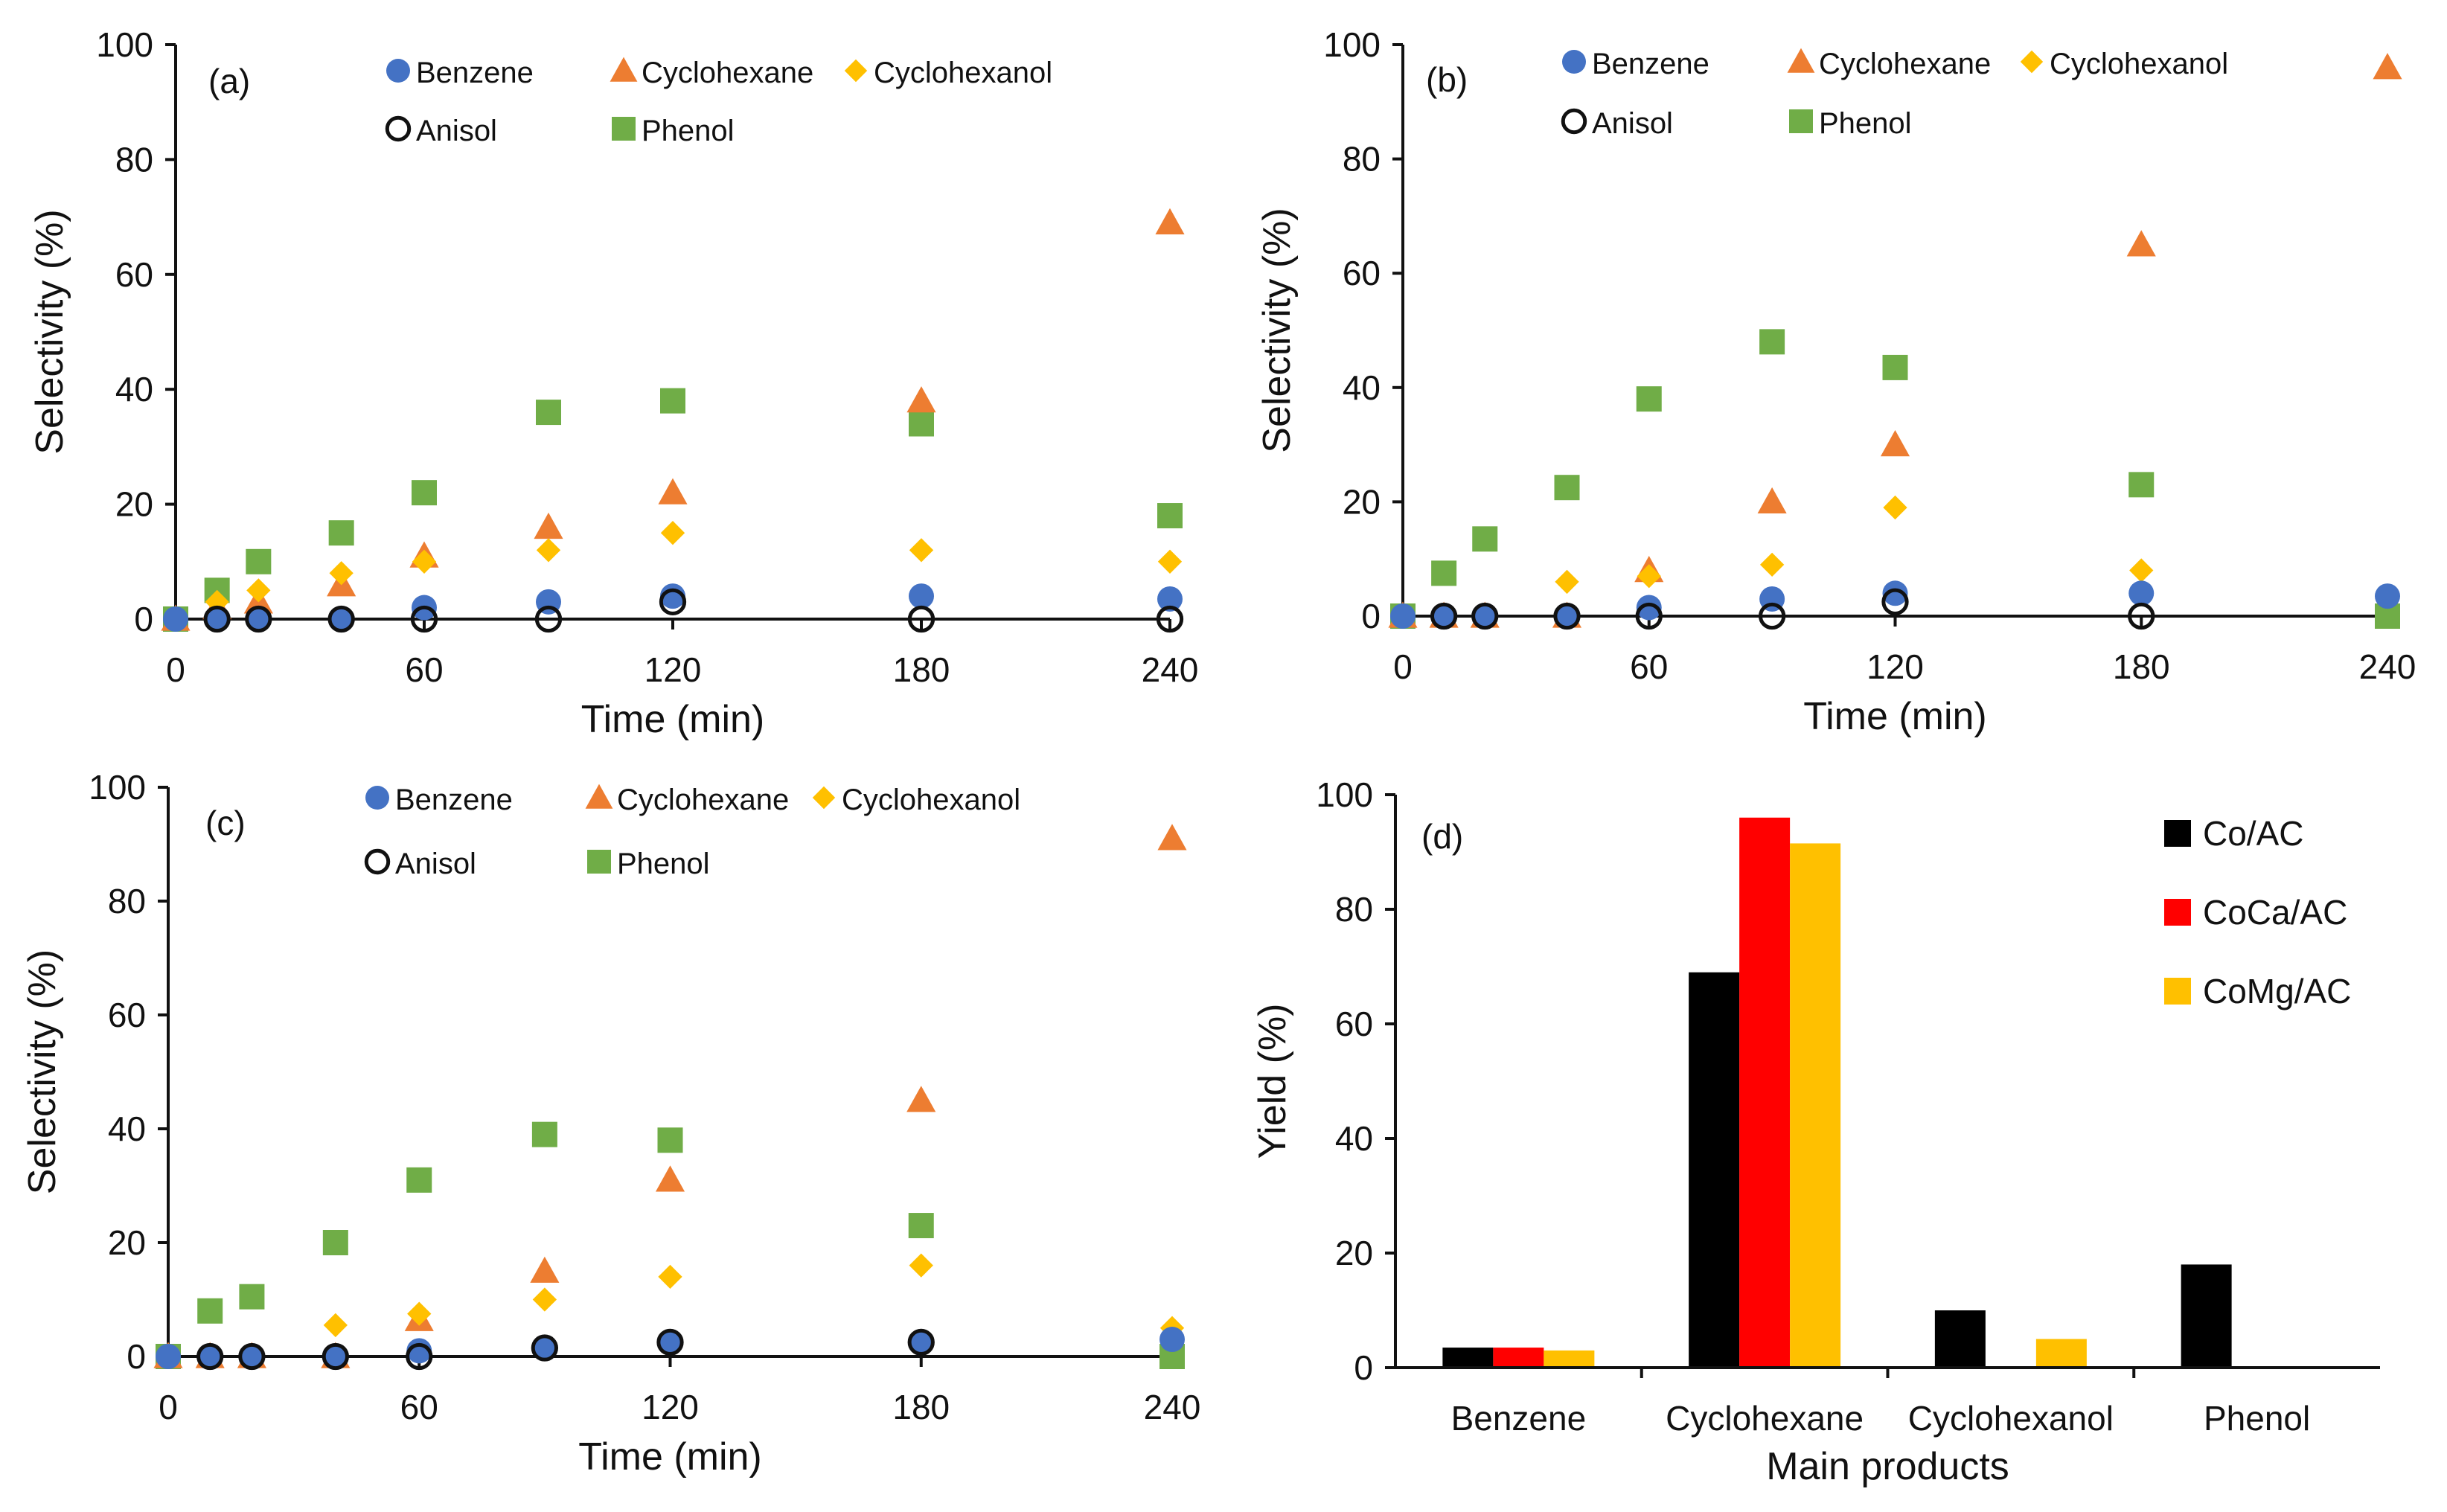 The width and height of the screenshot is (2447, 1512). Describe the element at coordinates (2177, 992) in the screenshot. I see `legend-comg-ac-swatch` at that location.